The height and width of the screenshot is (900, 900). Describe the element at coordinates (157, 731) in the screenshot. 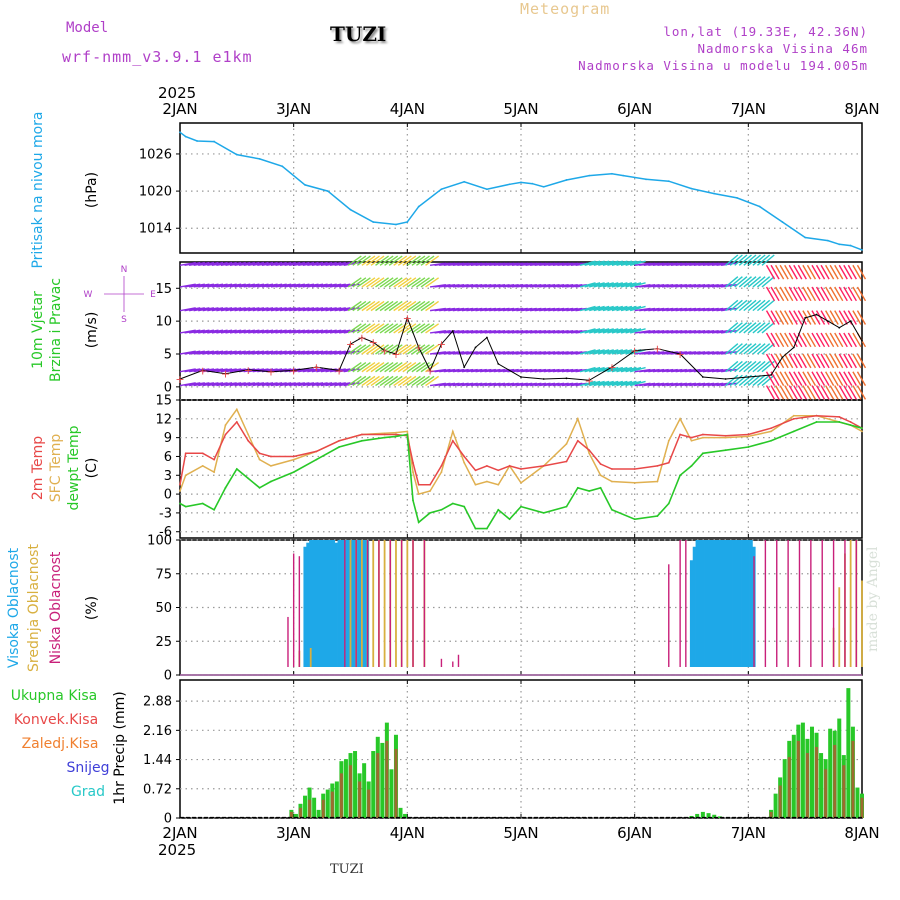

I see `y-tick-label: 2.16` at that location.